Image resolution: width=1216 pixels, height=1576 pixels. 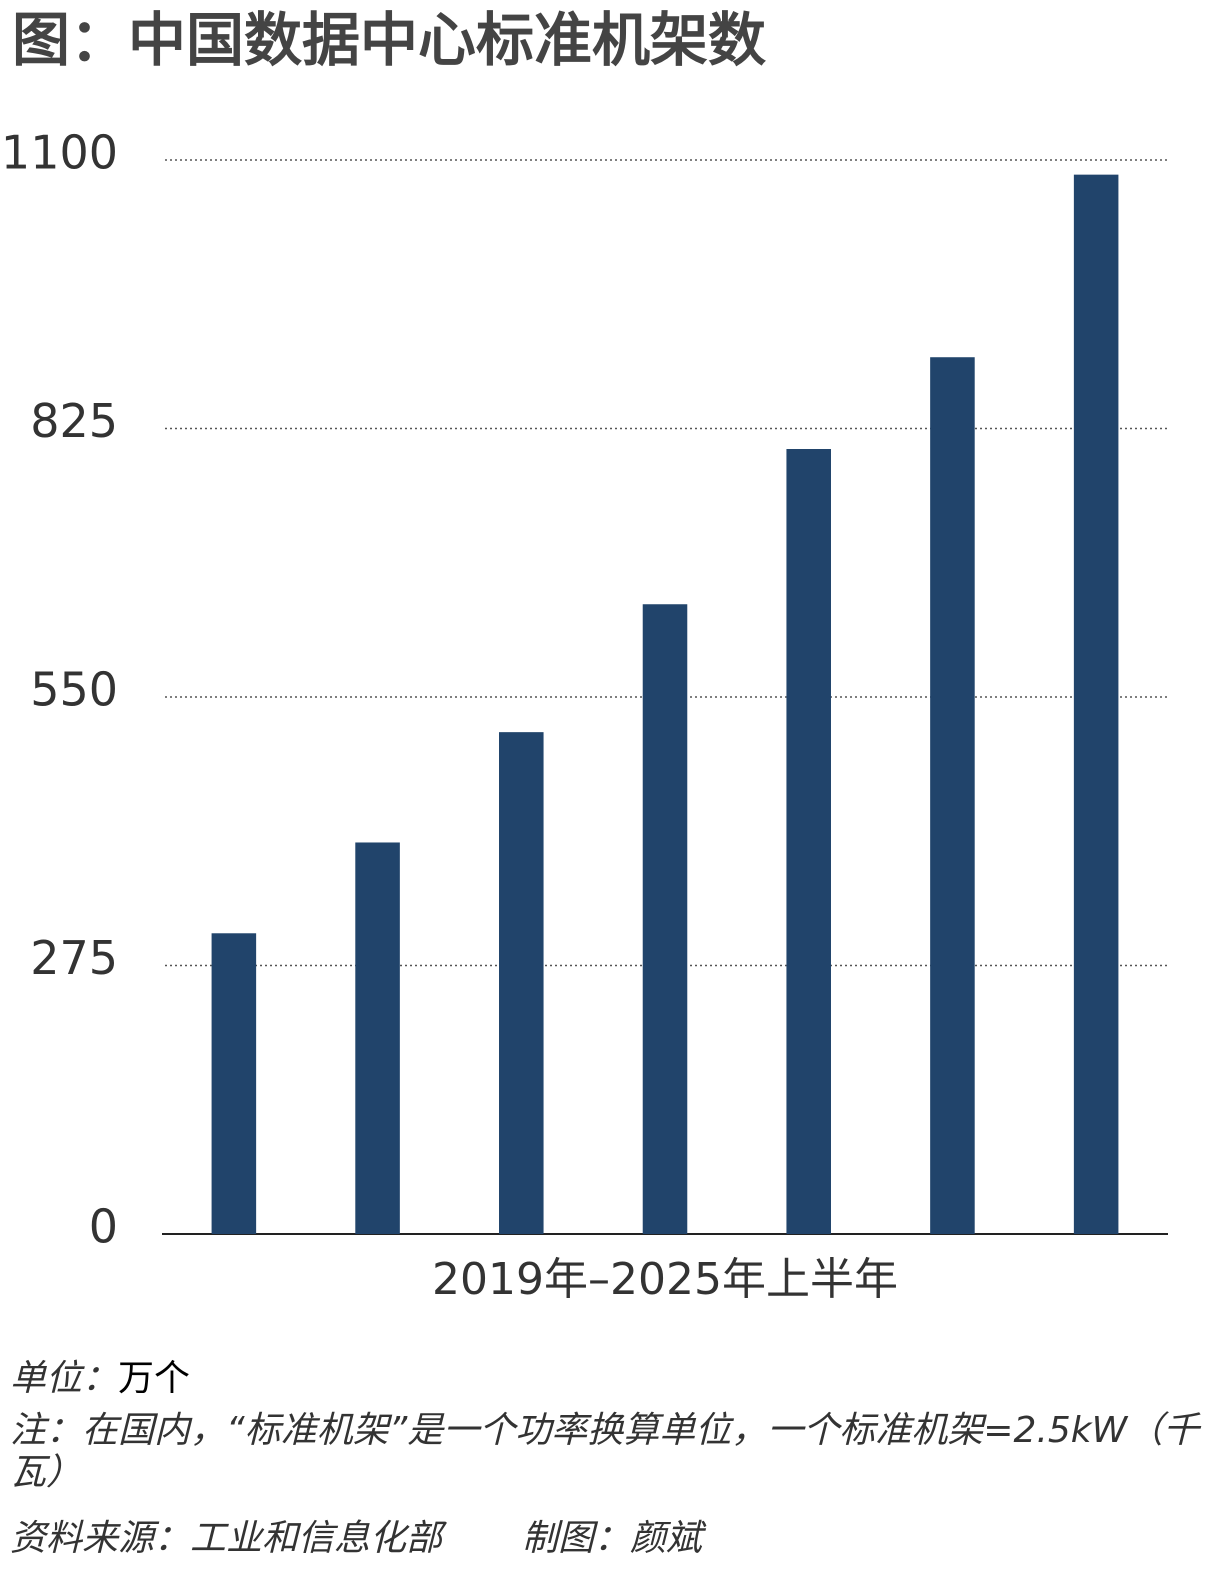 I want to click on chart-title: 图：中国数据中心标准机架数, so click(x=389, y=40).